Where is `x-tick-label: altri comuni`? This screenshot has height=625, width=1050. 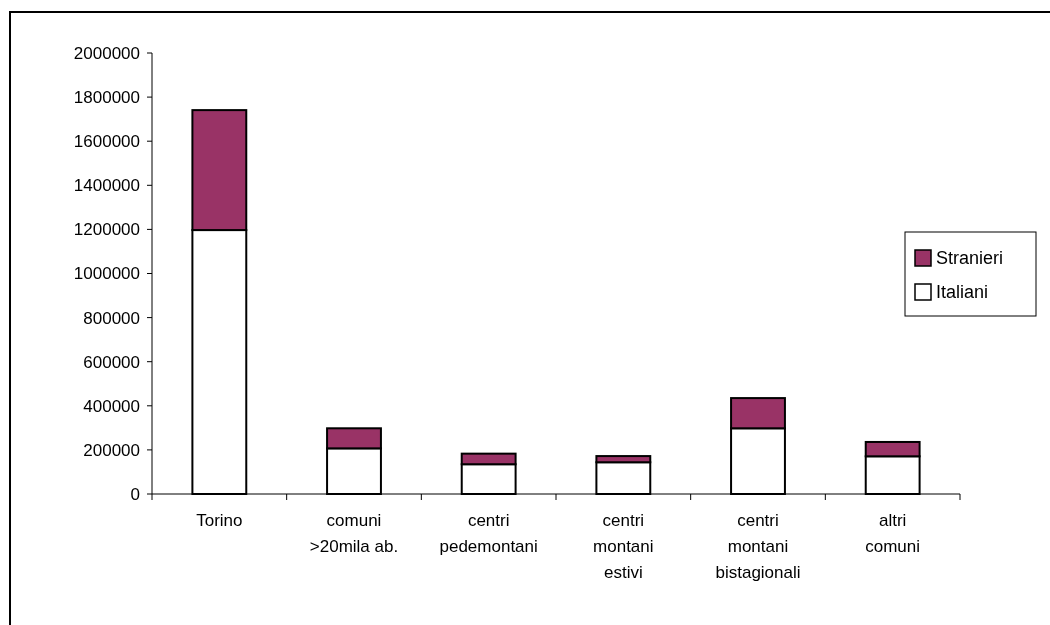
x-tick-label: altri comuni is located at coordinates (893, 533).